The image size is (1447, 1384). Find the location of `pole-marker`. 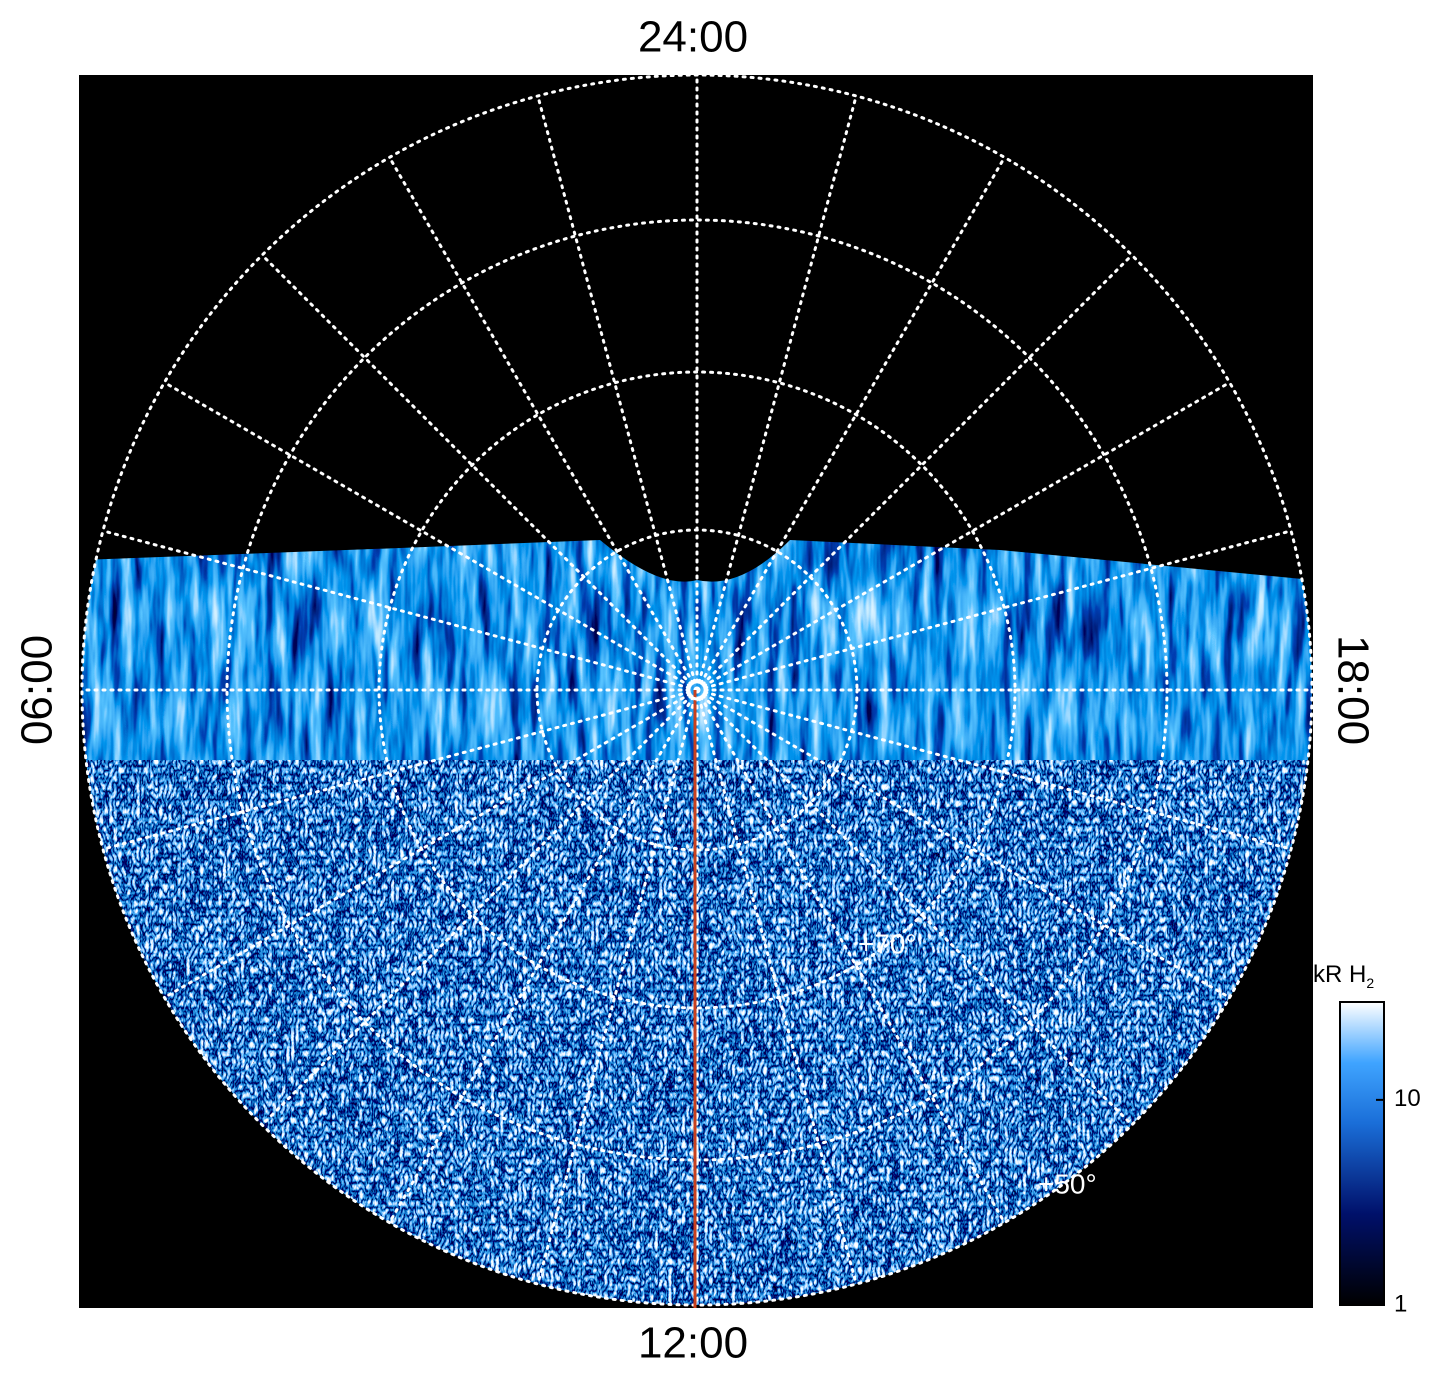

pole-marker is located at coordinates (697, 690).